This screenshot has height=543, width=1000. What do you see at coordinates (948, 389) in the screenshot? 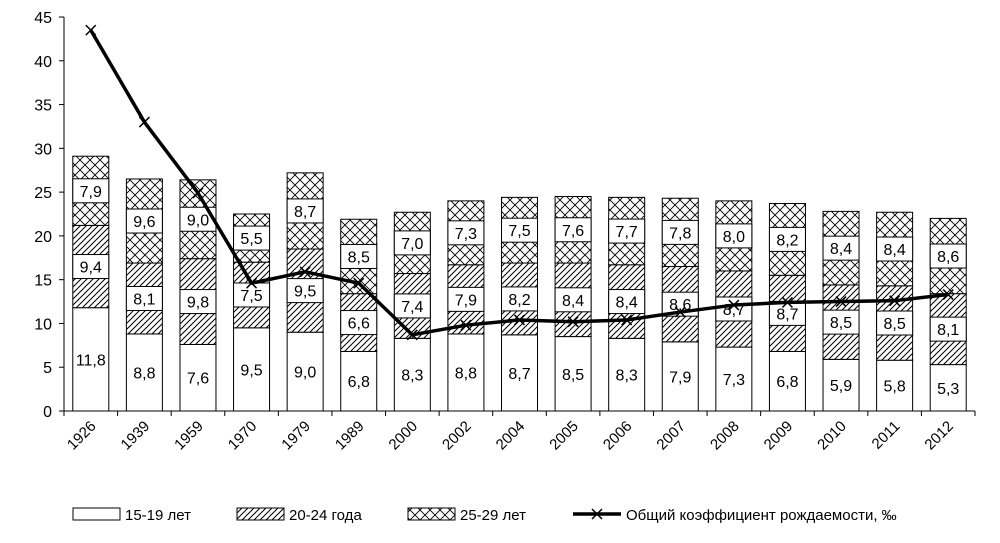
I see `data-label: 5,3` at bounding box center [948, 389].